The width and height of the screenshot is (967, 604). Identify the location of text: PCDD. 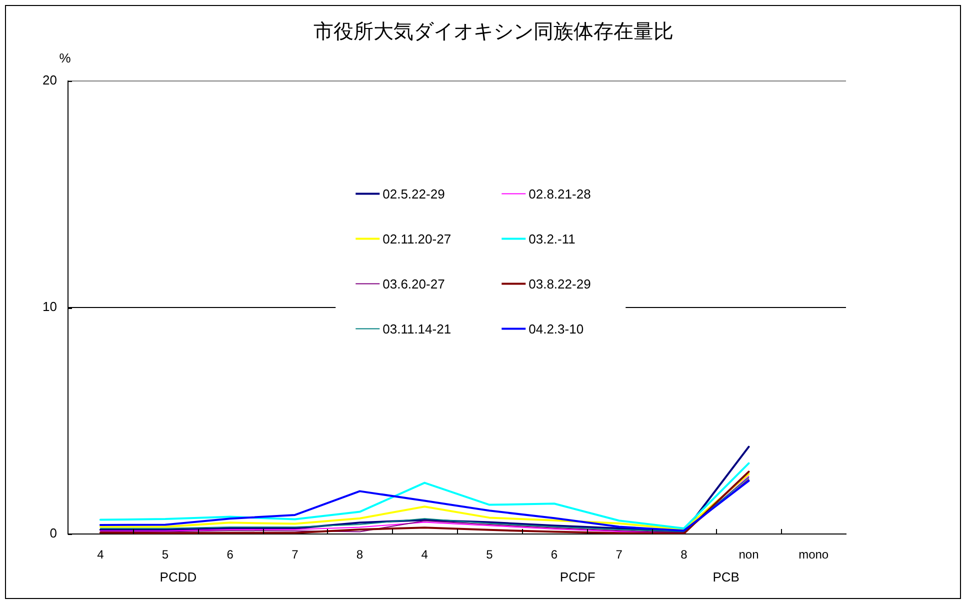
(178, 577).